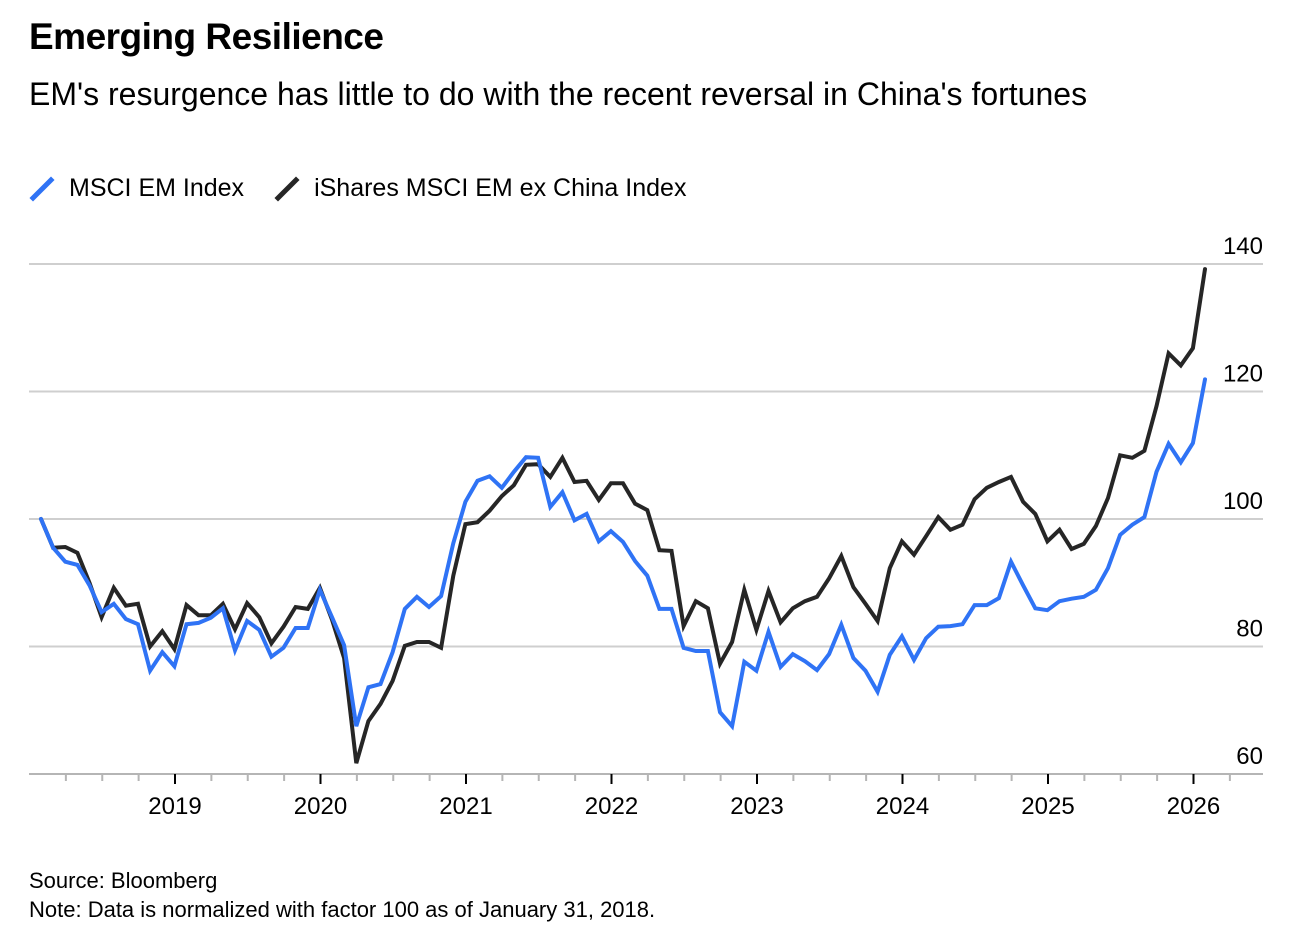  I want to click on y-tick-label: 120, so click(1243, 374).